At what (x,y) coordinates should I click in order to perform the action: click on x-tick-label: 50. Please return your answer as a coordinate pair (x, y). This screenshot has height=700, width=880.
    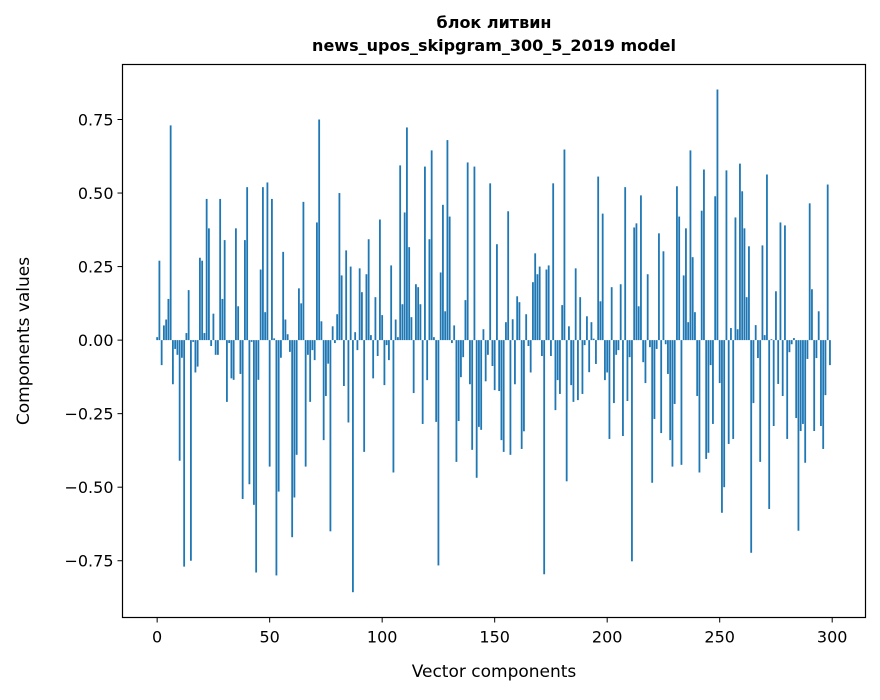
    Looking at the image, I should click on (269, 637).